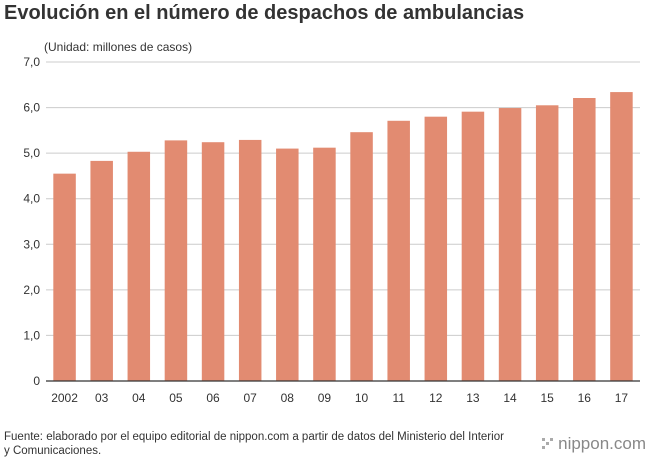  What do you see at coordinates (510, 398) in the screenshot?
I see `x-tick-label: 14` at bounding box center [510, 398].